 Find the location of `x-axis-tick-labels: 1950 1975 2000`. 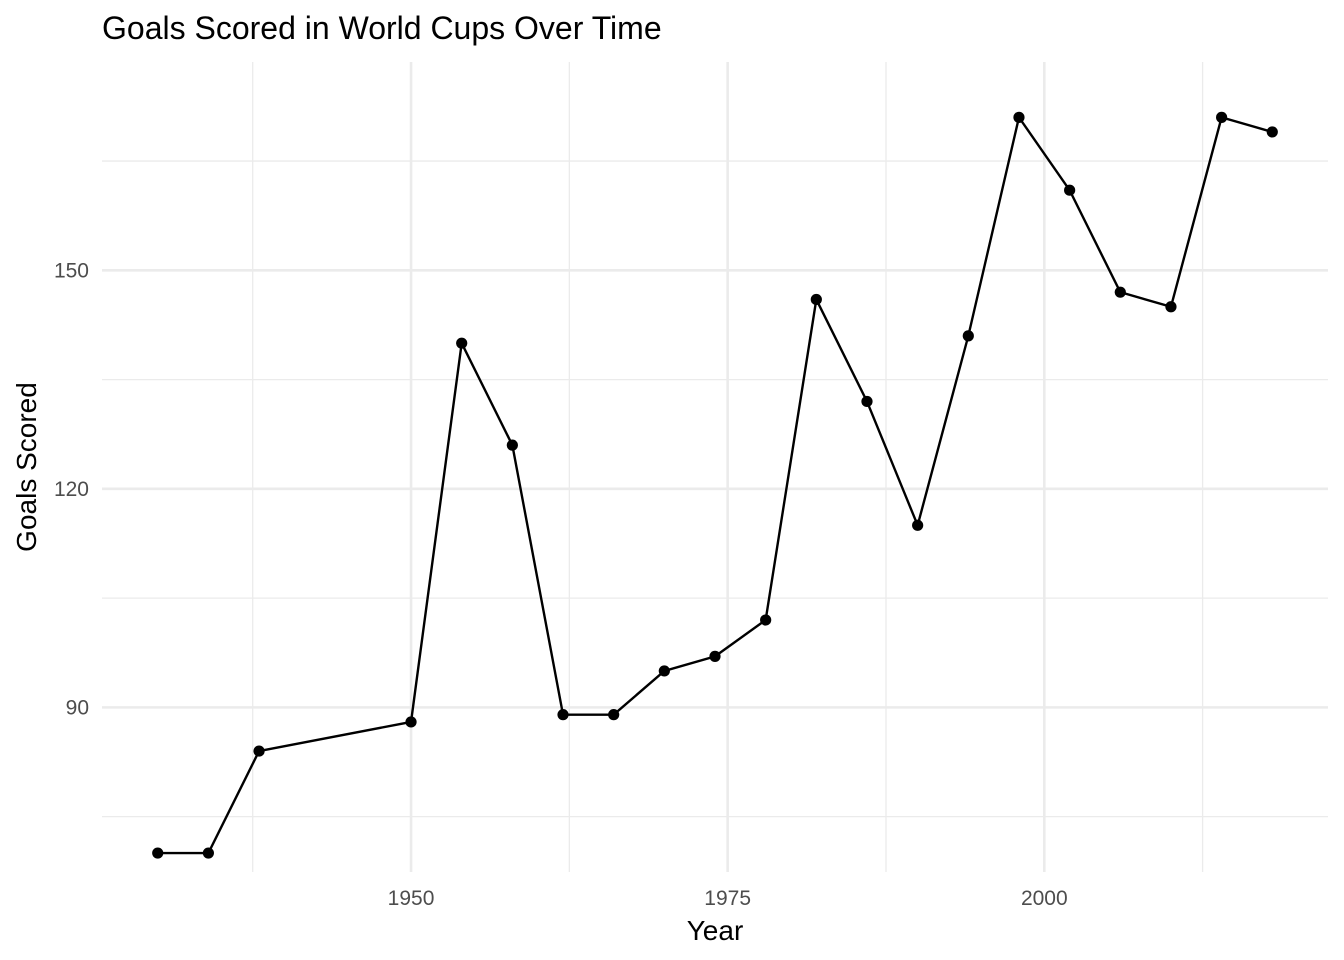

x-axis-tick-labels: 1950 1975 2000 is located at coordinates (728, 898).